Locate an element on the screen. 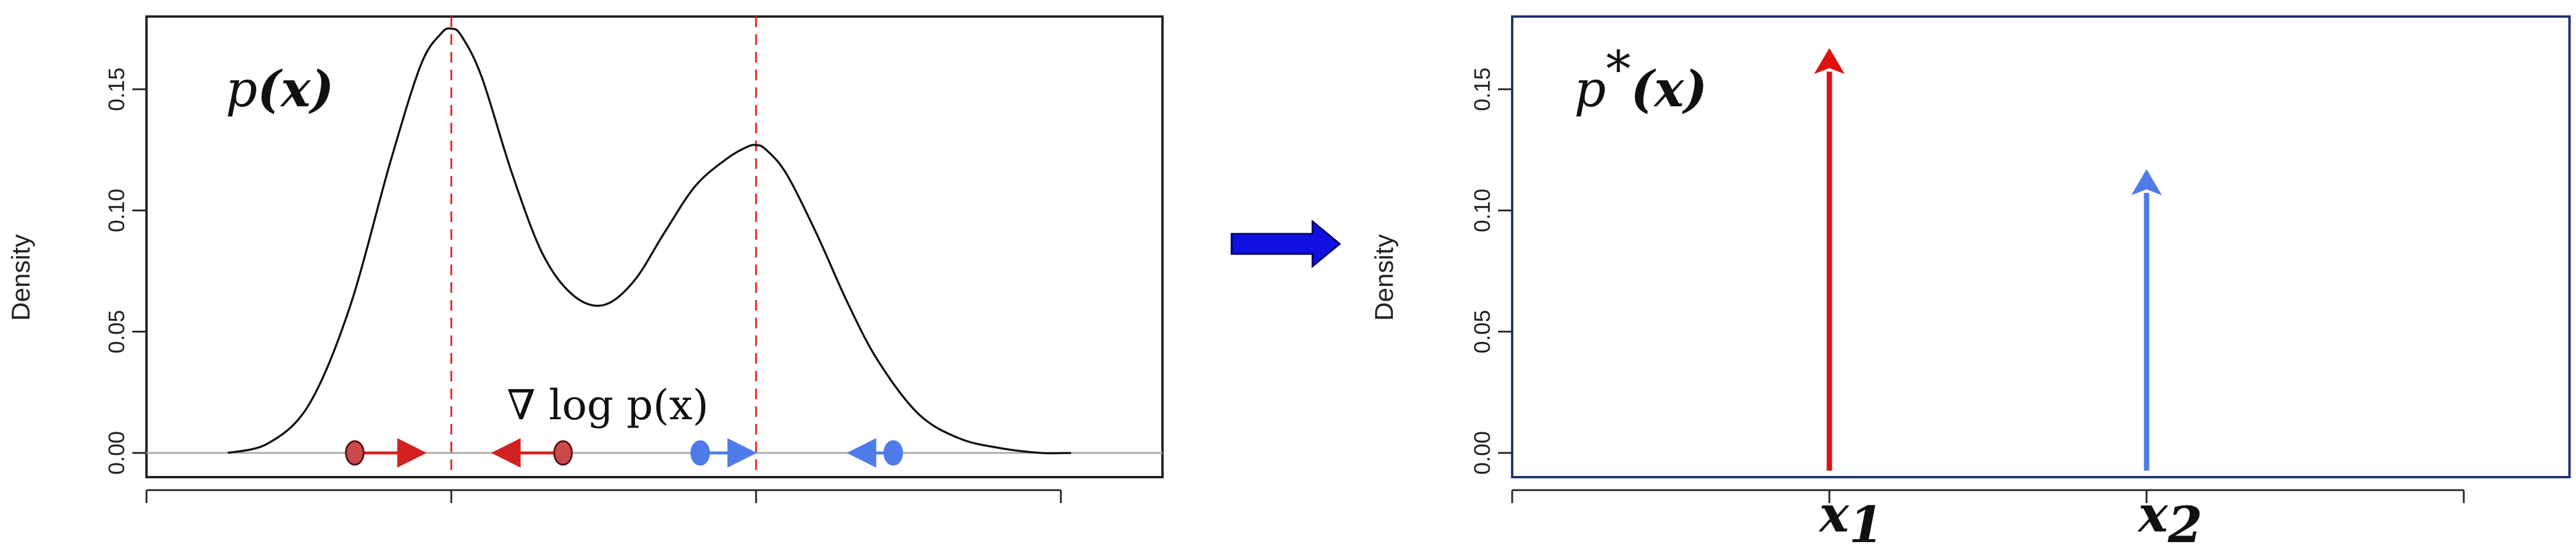 The width and height of the screenshot is (2576, 548). gradient-annotation: ∇ log p(x) is located at coordinates (608, 405).